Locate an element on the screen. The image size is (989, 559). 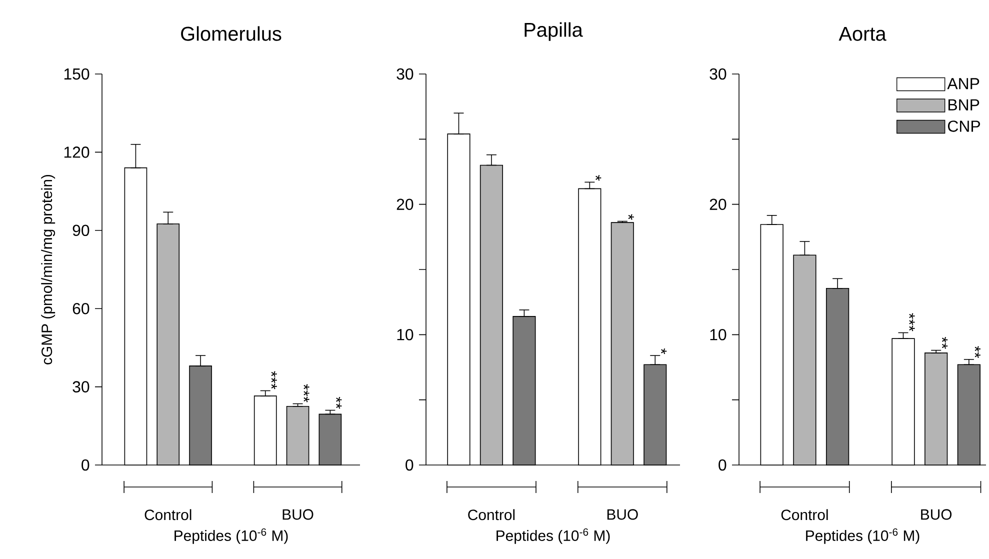
chart-title: Glomerulus is located at coordinates (231, 33).